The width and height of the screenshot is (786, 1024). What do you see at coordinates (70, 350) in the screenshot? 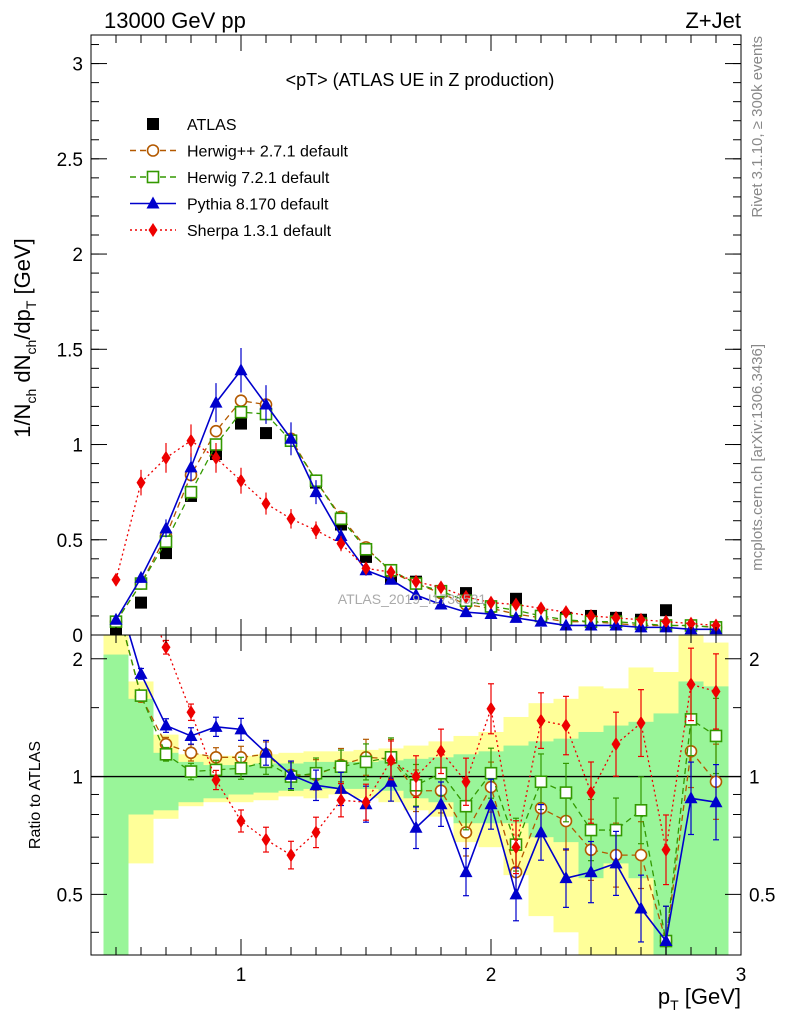
I see `y-tick-label: 1.5` at bounding box center [70, 350].